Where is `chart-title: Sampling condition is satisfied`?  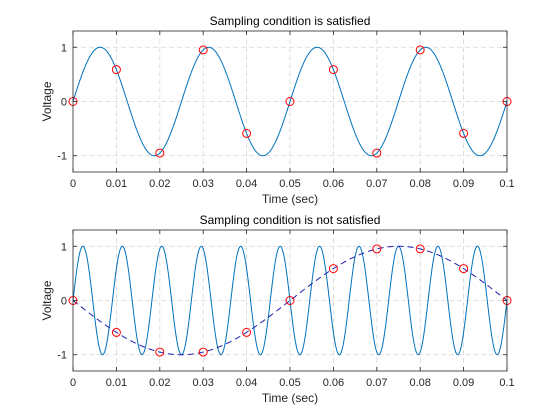 chart-title: Sampling condition is satisfied is located at coordinates (290, 21).